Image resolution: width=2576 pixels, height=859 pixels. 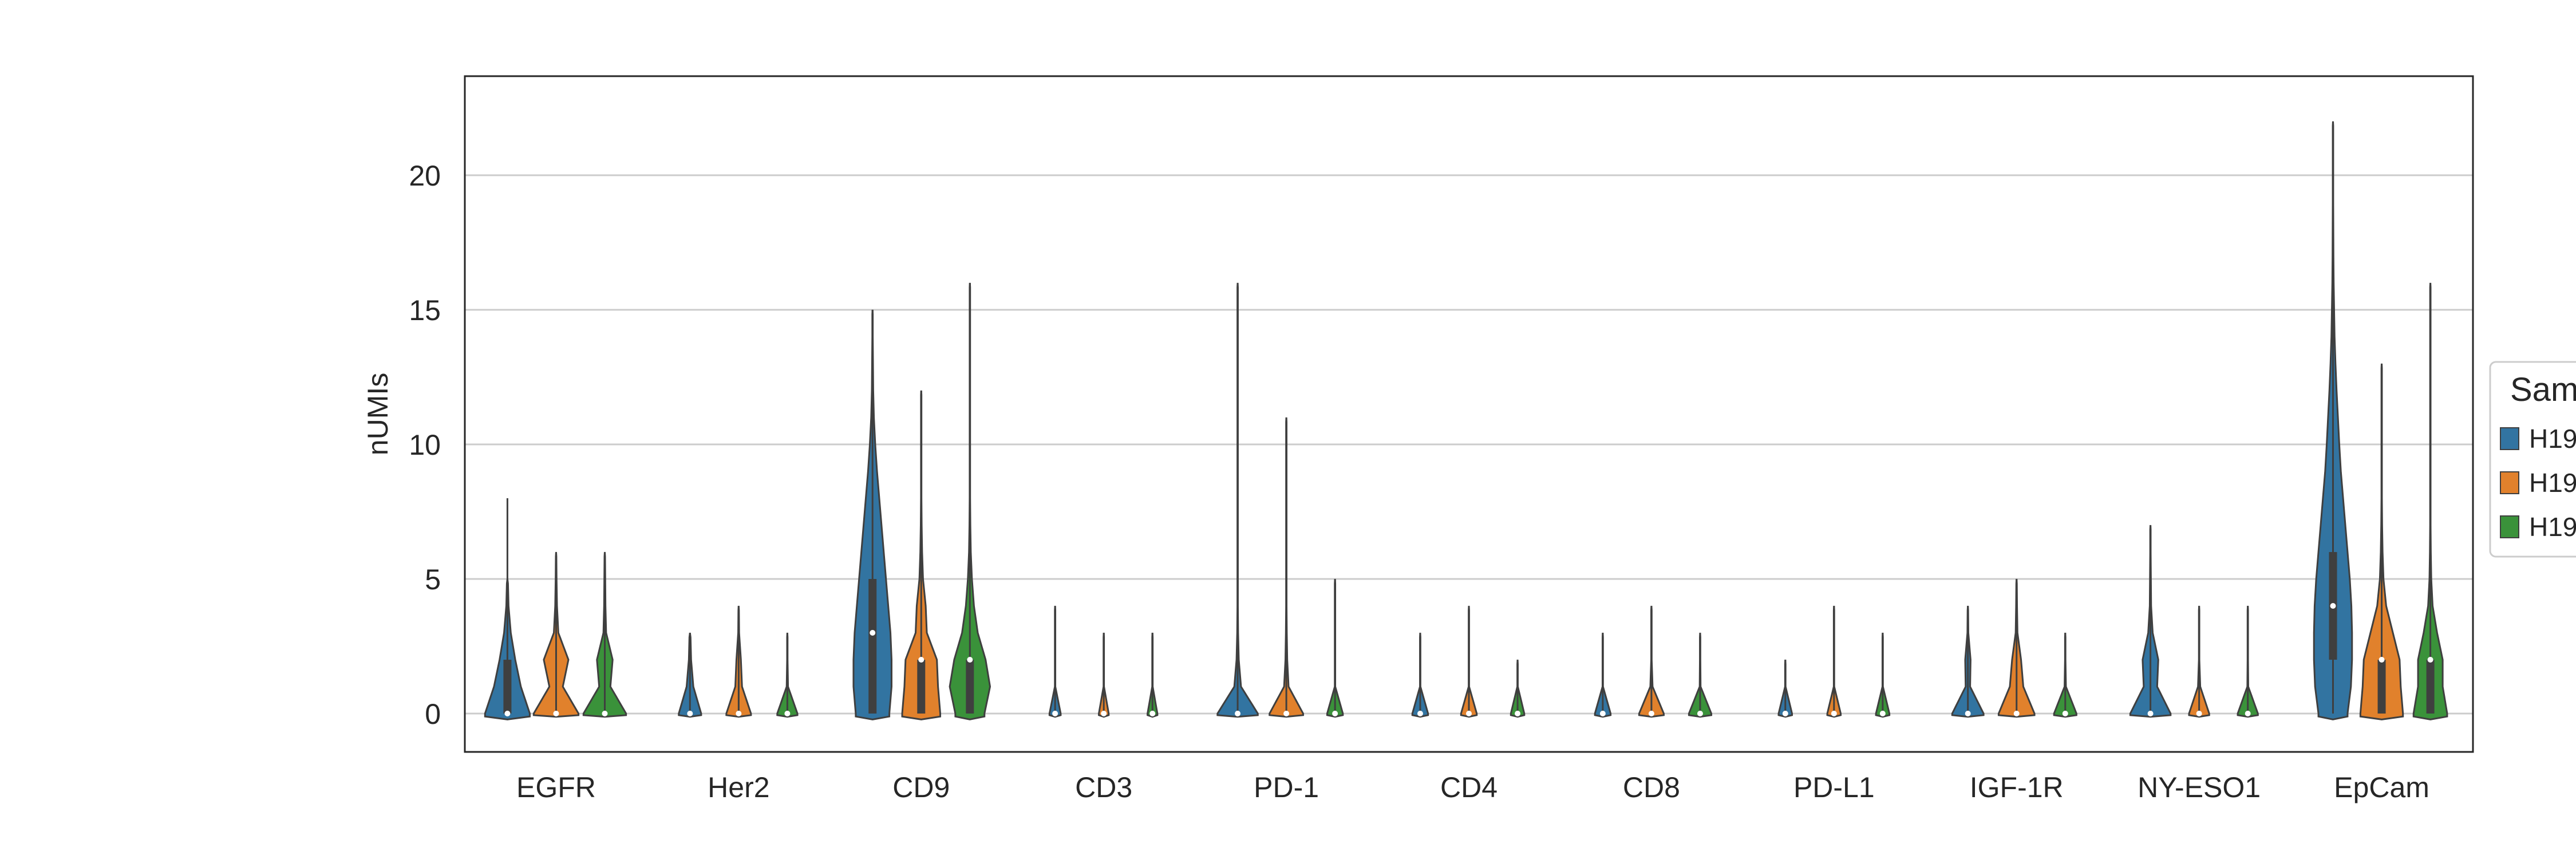 What do you see at coordinates (2543, 389) in the screenshot?
I see `legend-title: Sam` at bounding box center [2543, 389].